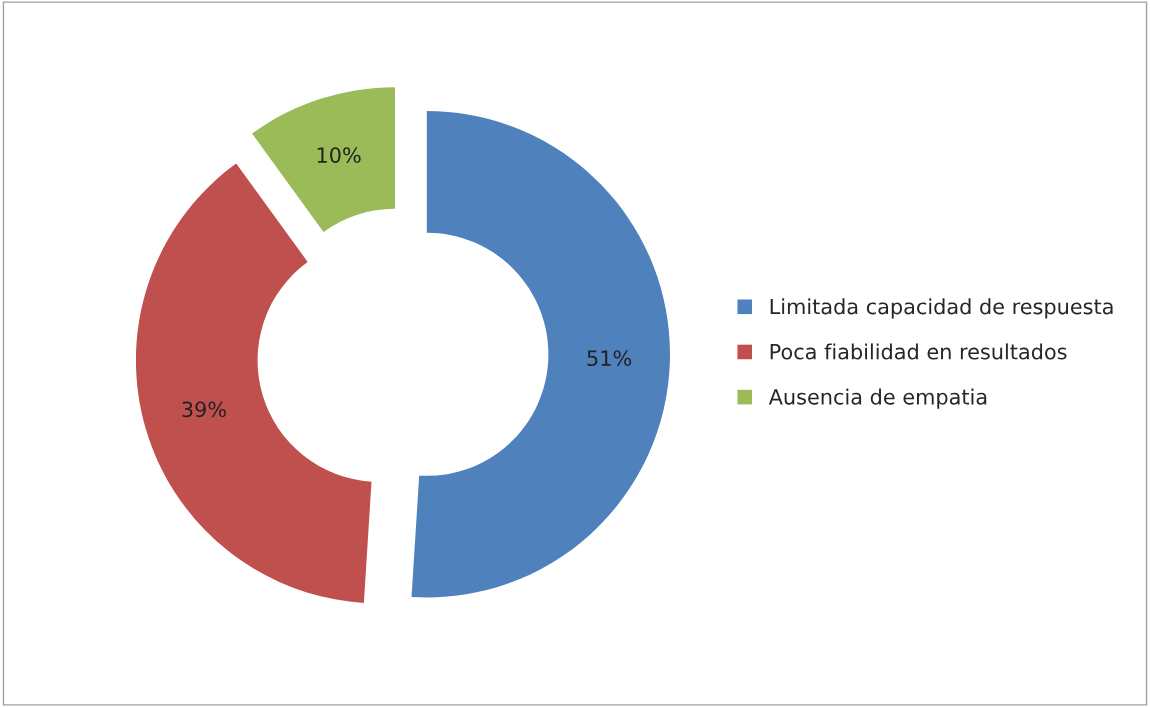 The height and width of the screenshot is (707, 1150). I want to click on legend-label: Poca fiabilidad en resultados, so click(918, 351).